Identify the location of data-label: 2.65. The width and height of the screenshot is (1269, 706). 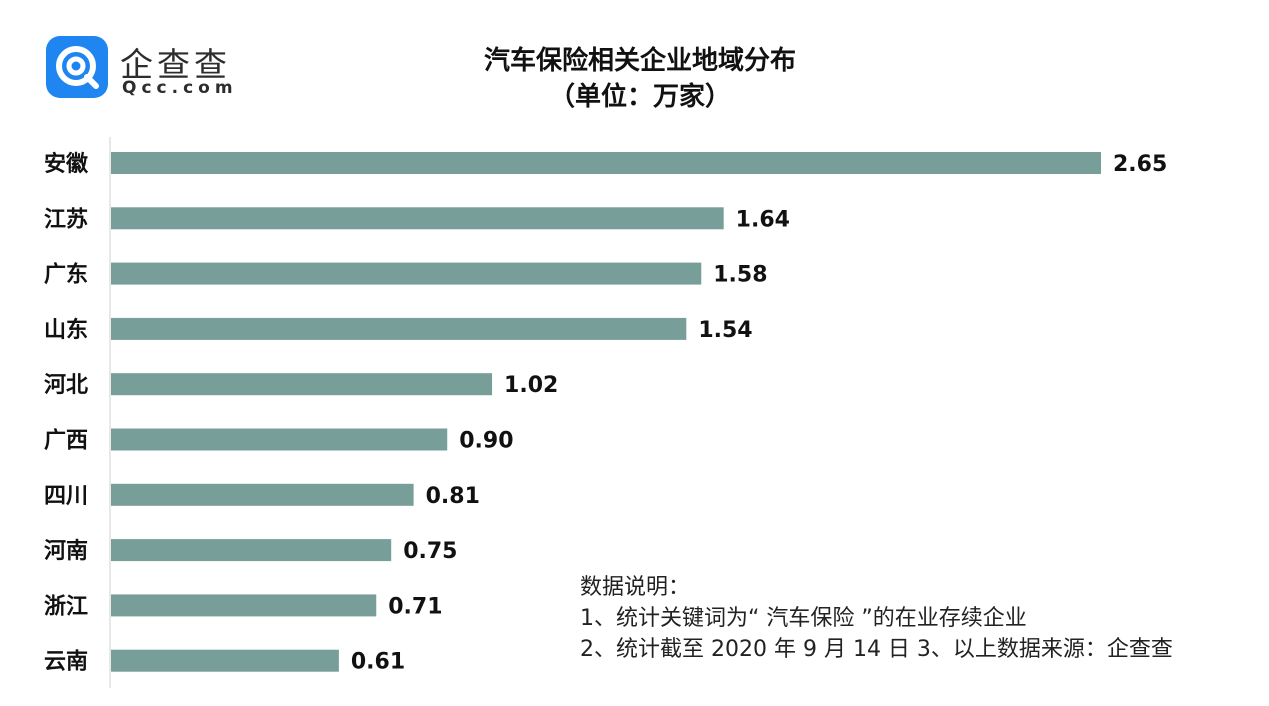
(1140, 164).